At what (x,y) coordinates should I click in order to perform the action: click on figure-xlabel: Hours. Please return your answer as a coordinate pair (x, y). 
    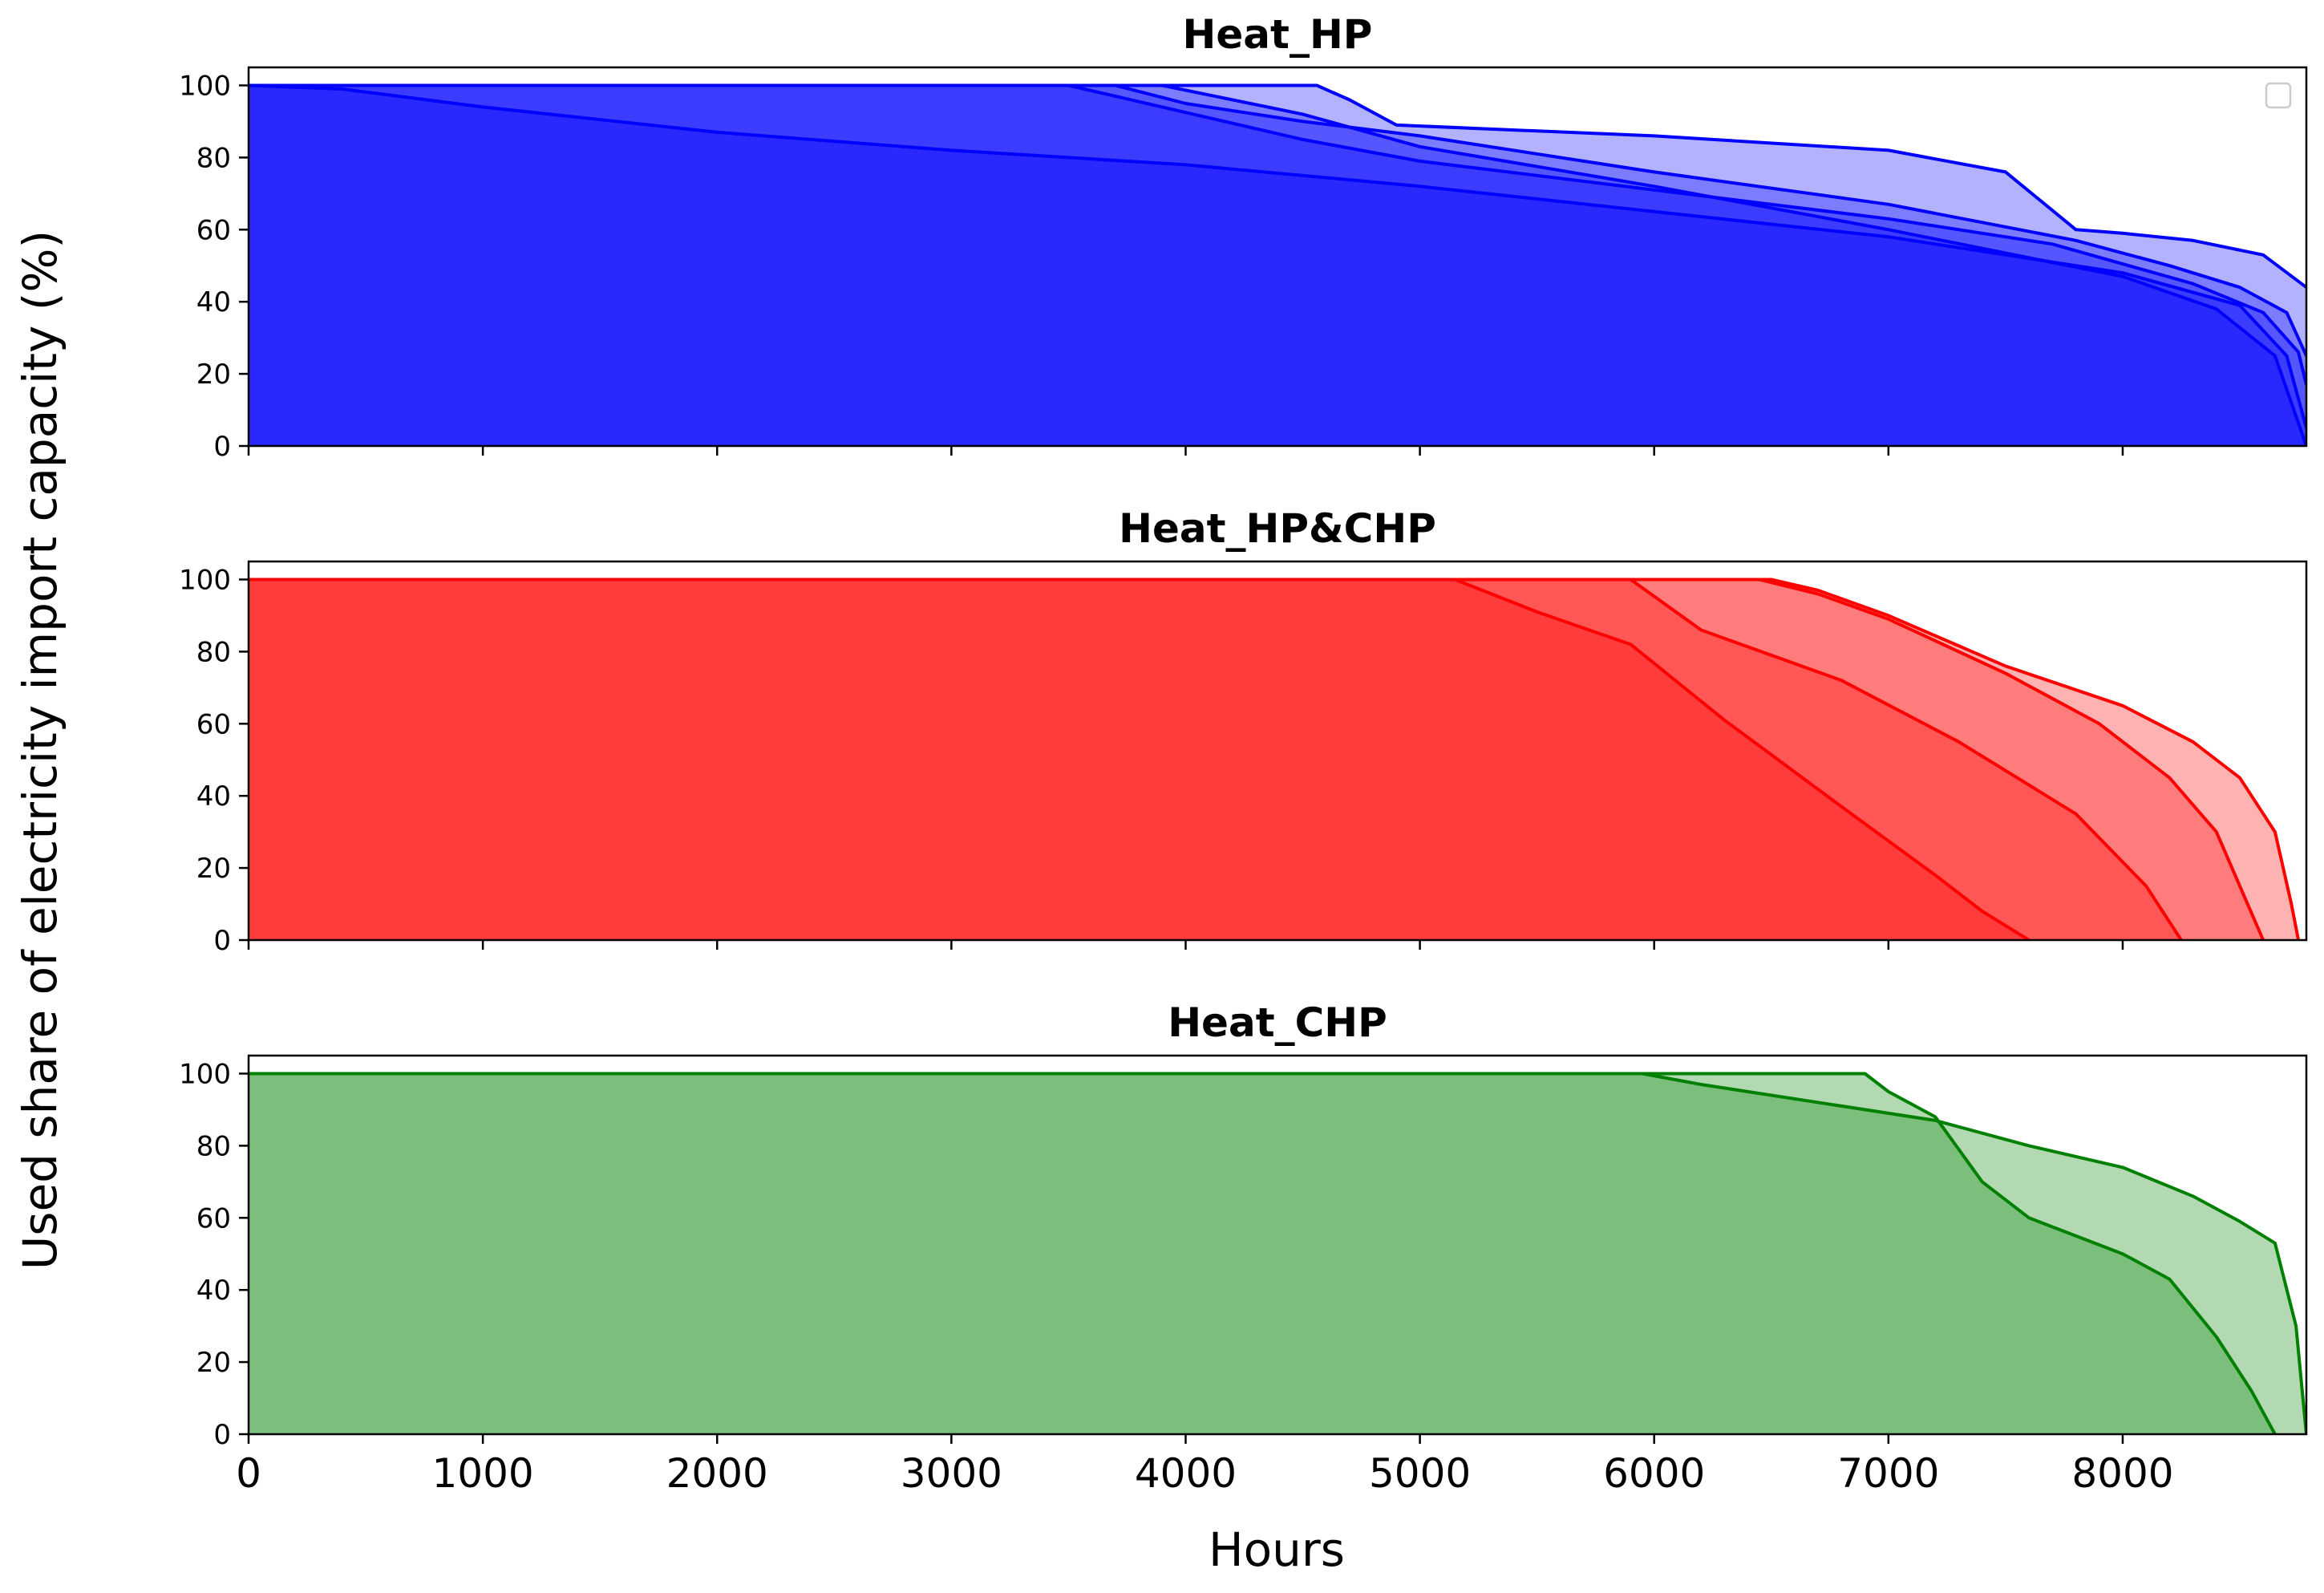
    Looking at the image, I should click on (1277, 1549).